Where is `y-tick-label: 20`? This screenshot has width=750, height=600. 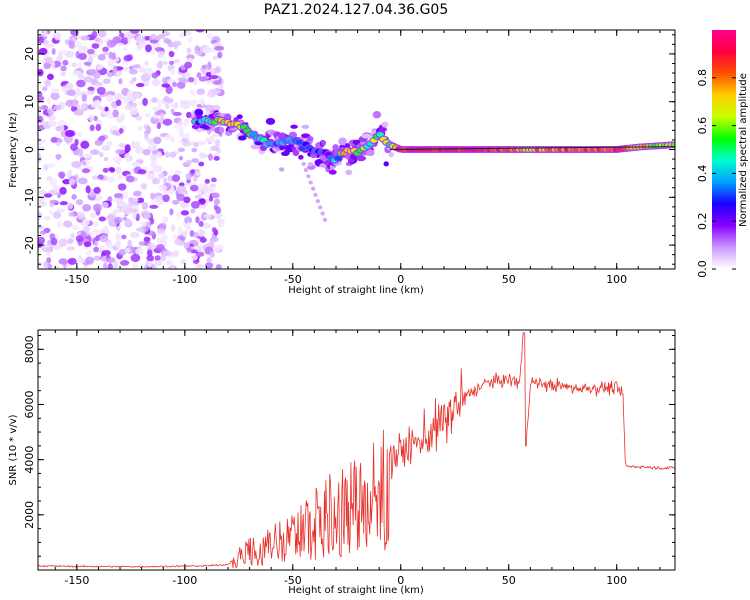
y-tick-label: 20 is located at coordinates (29, 54).